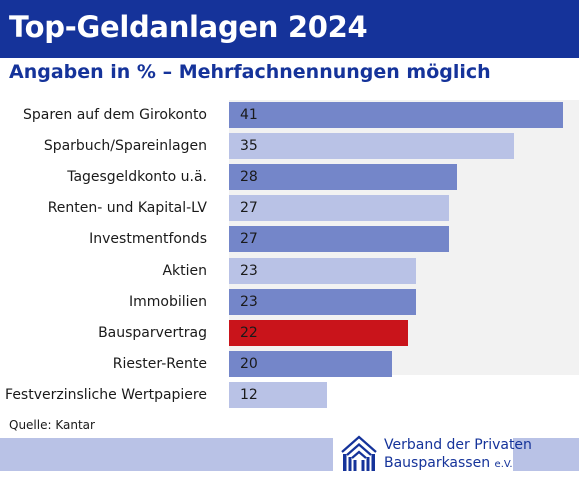 The height and width of the screenshot is (480, 579). What do you see at coordinates (249, 115) in the screenshot?
I see `bar-value-label: 41` at bounding box center [249, 115].